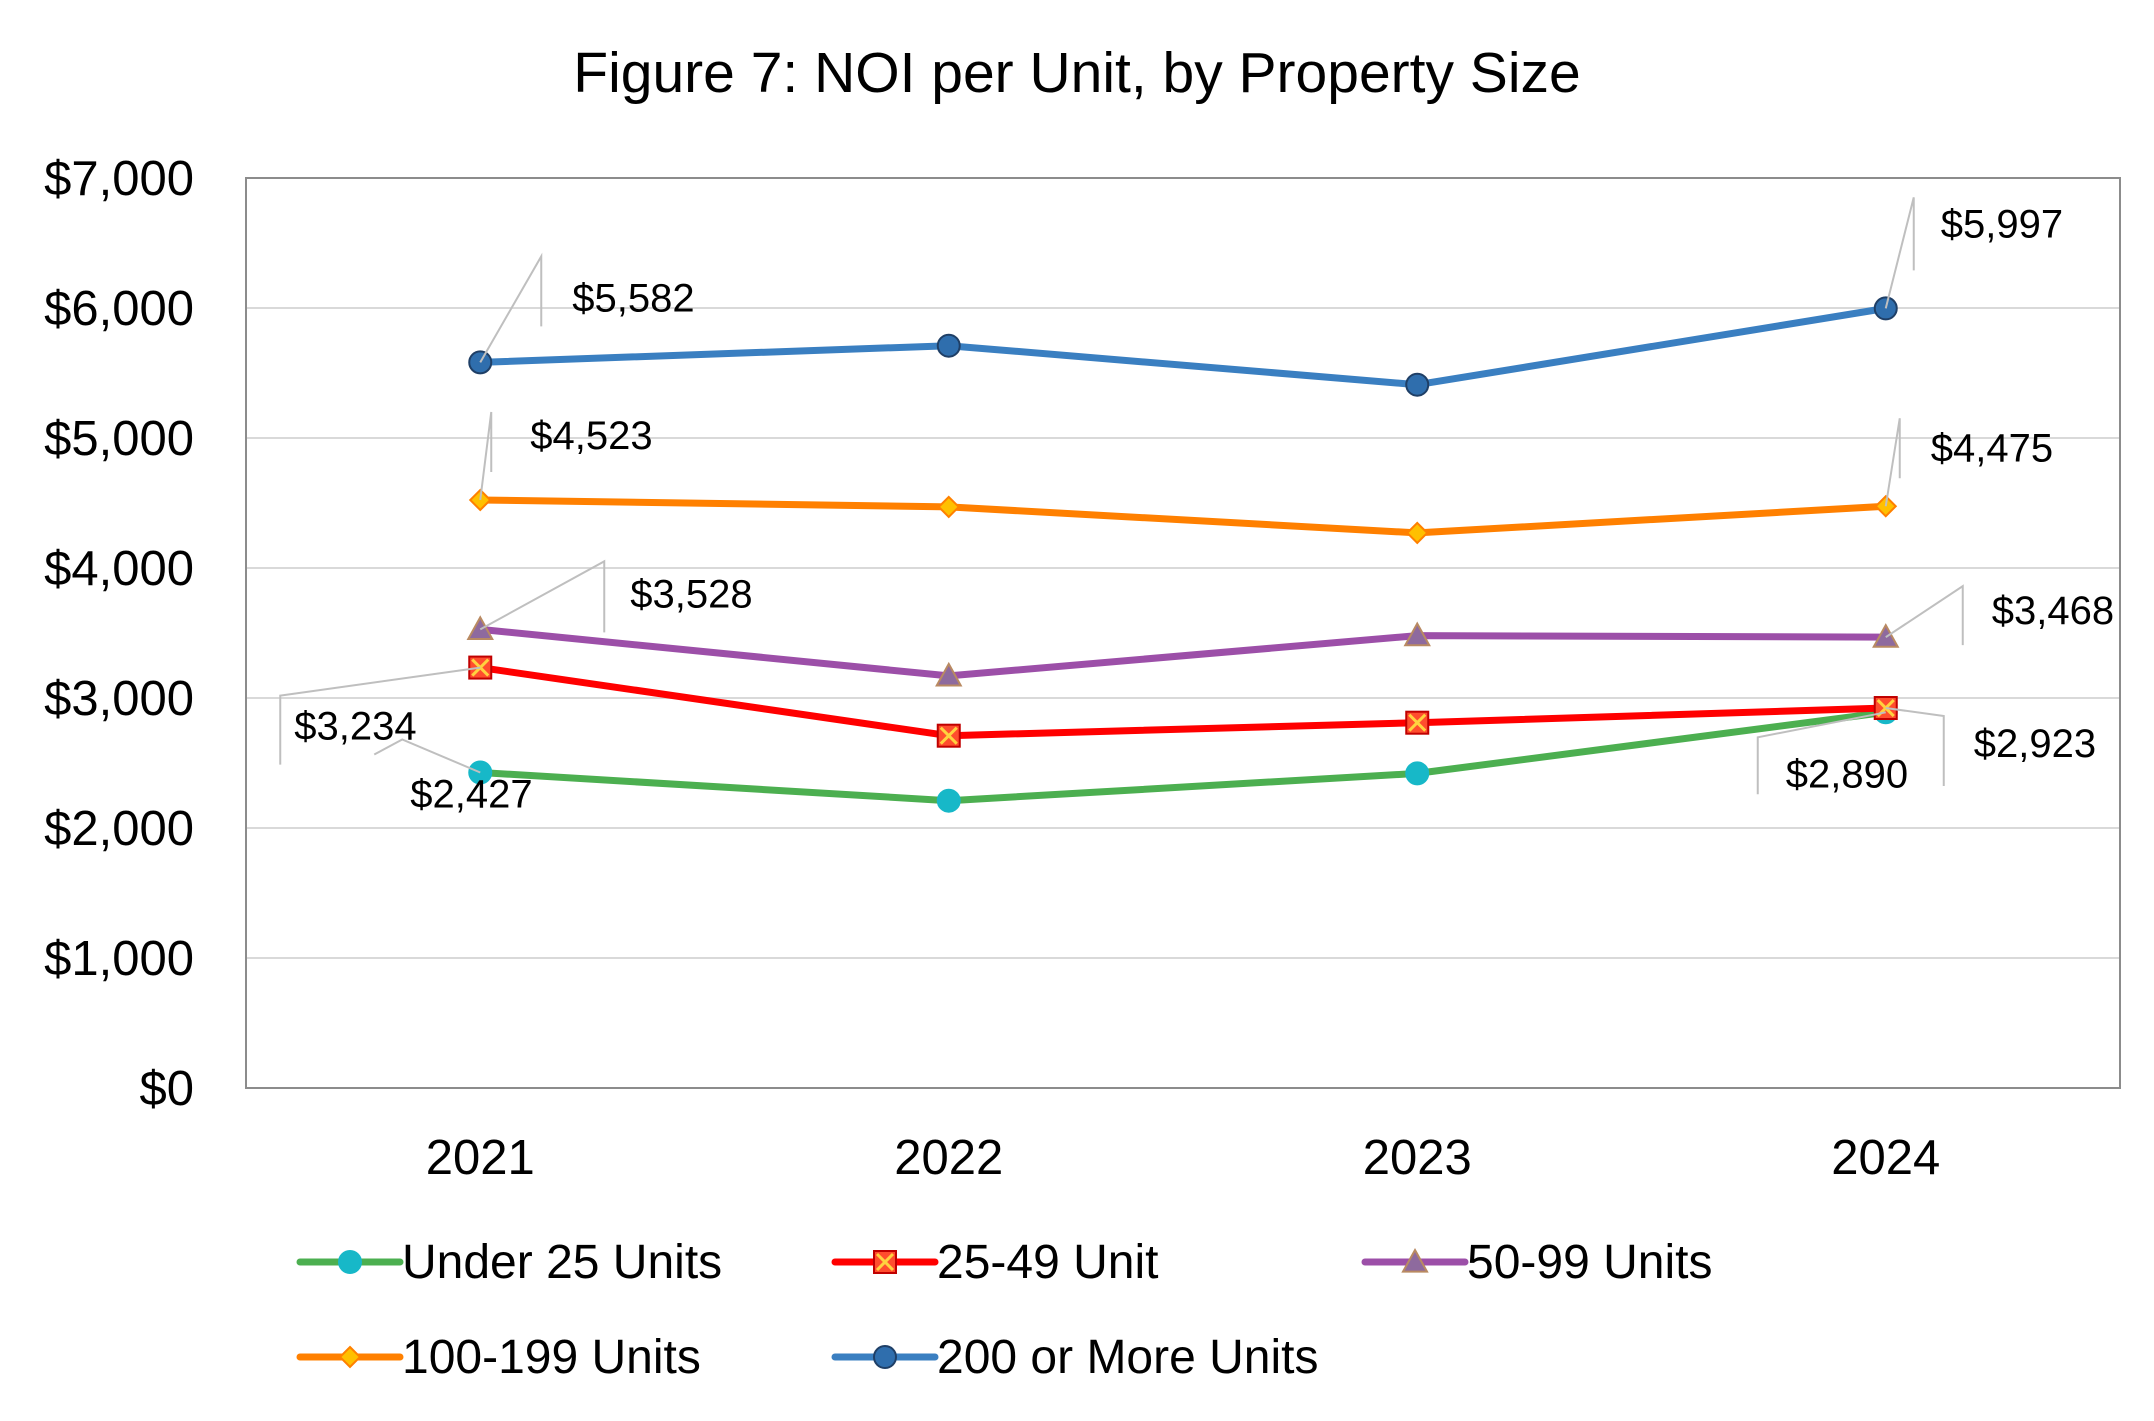 This screenshot has height=1421, width=2154. I want to click on legend-label: Under 25 Units, so click(562, 1262).